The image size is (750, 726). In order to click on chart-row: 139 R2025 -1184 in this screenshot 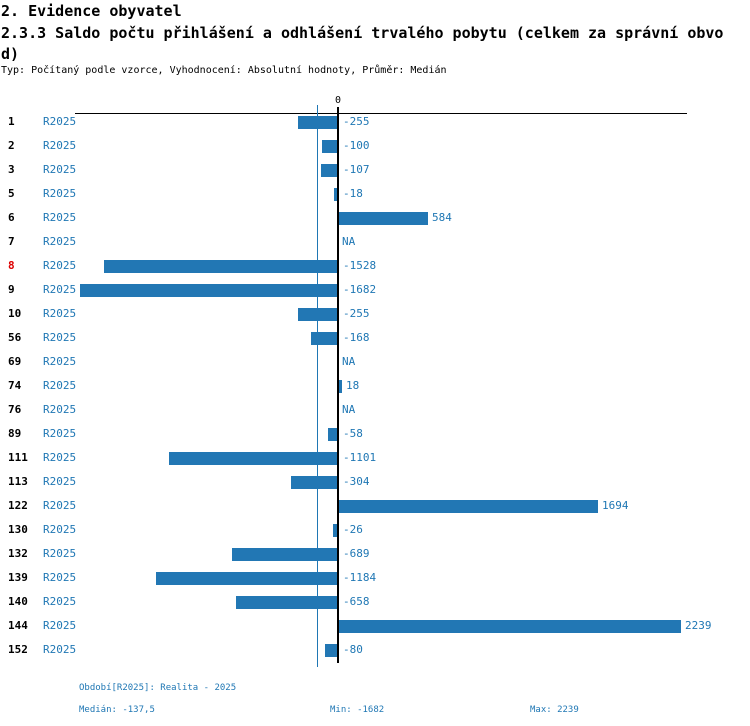, I will do `click(375, 578)`.